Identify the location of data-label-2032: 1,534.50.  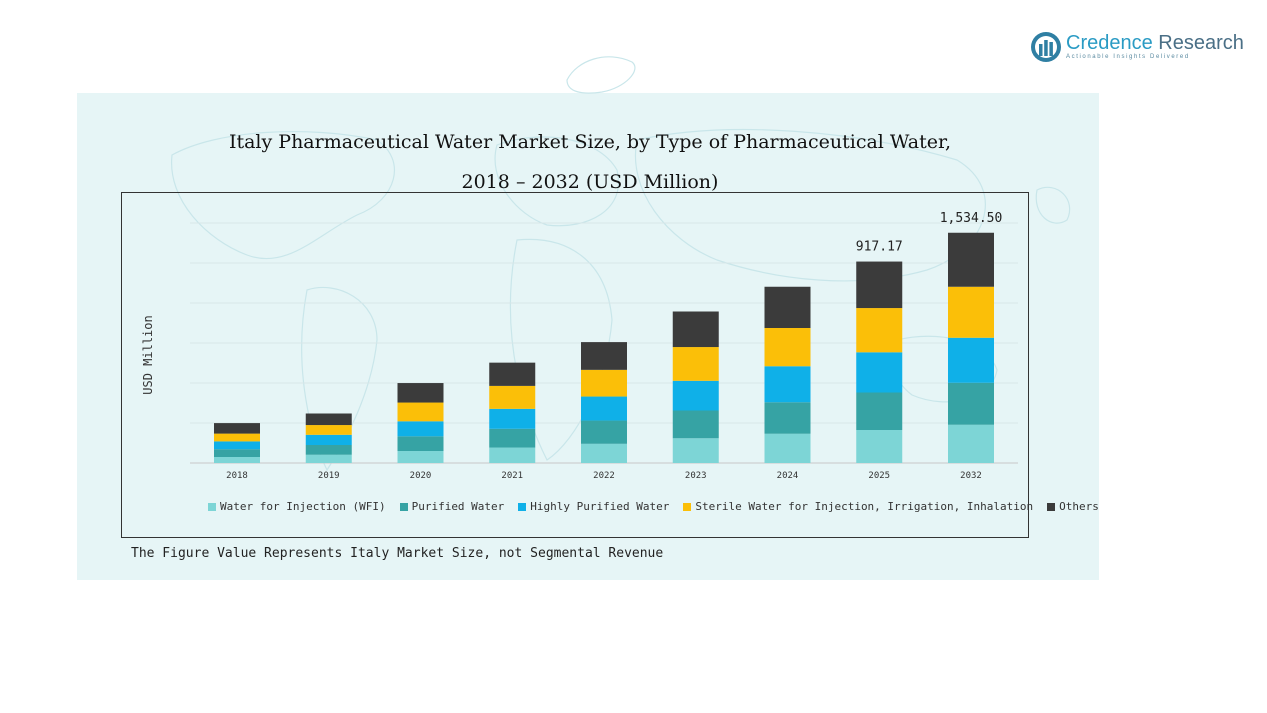
(971, 218).